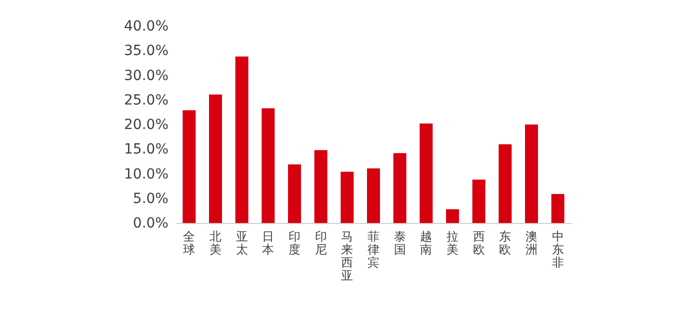 This screenshot has width=699, height=325. What do you see at coordinates (146, 76) in the screenshot?
I see `y-tick-label: 30.0%` at bounding box center [146, 76].